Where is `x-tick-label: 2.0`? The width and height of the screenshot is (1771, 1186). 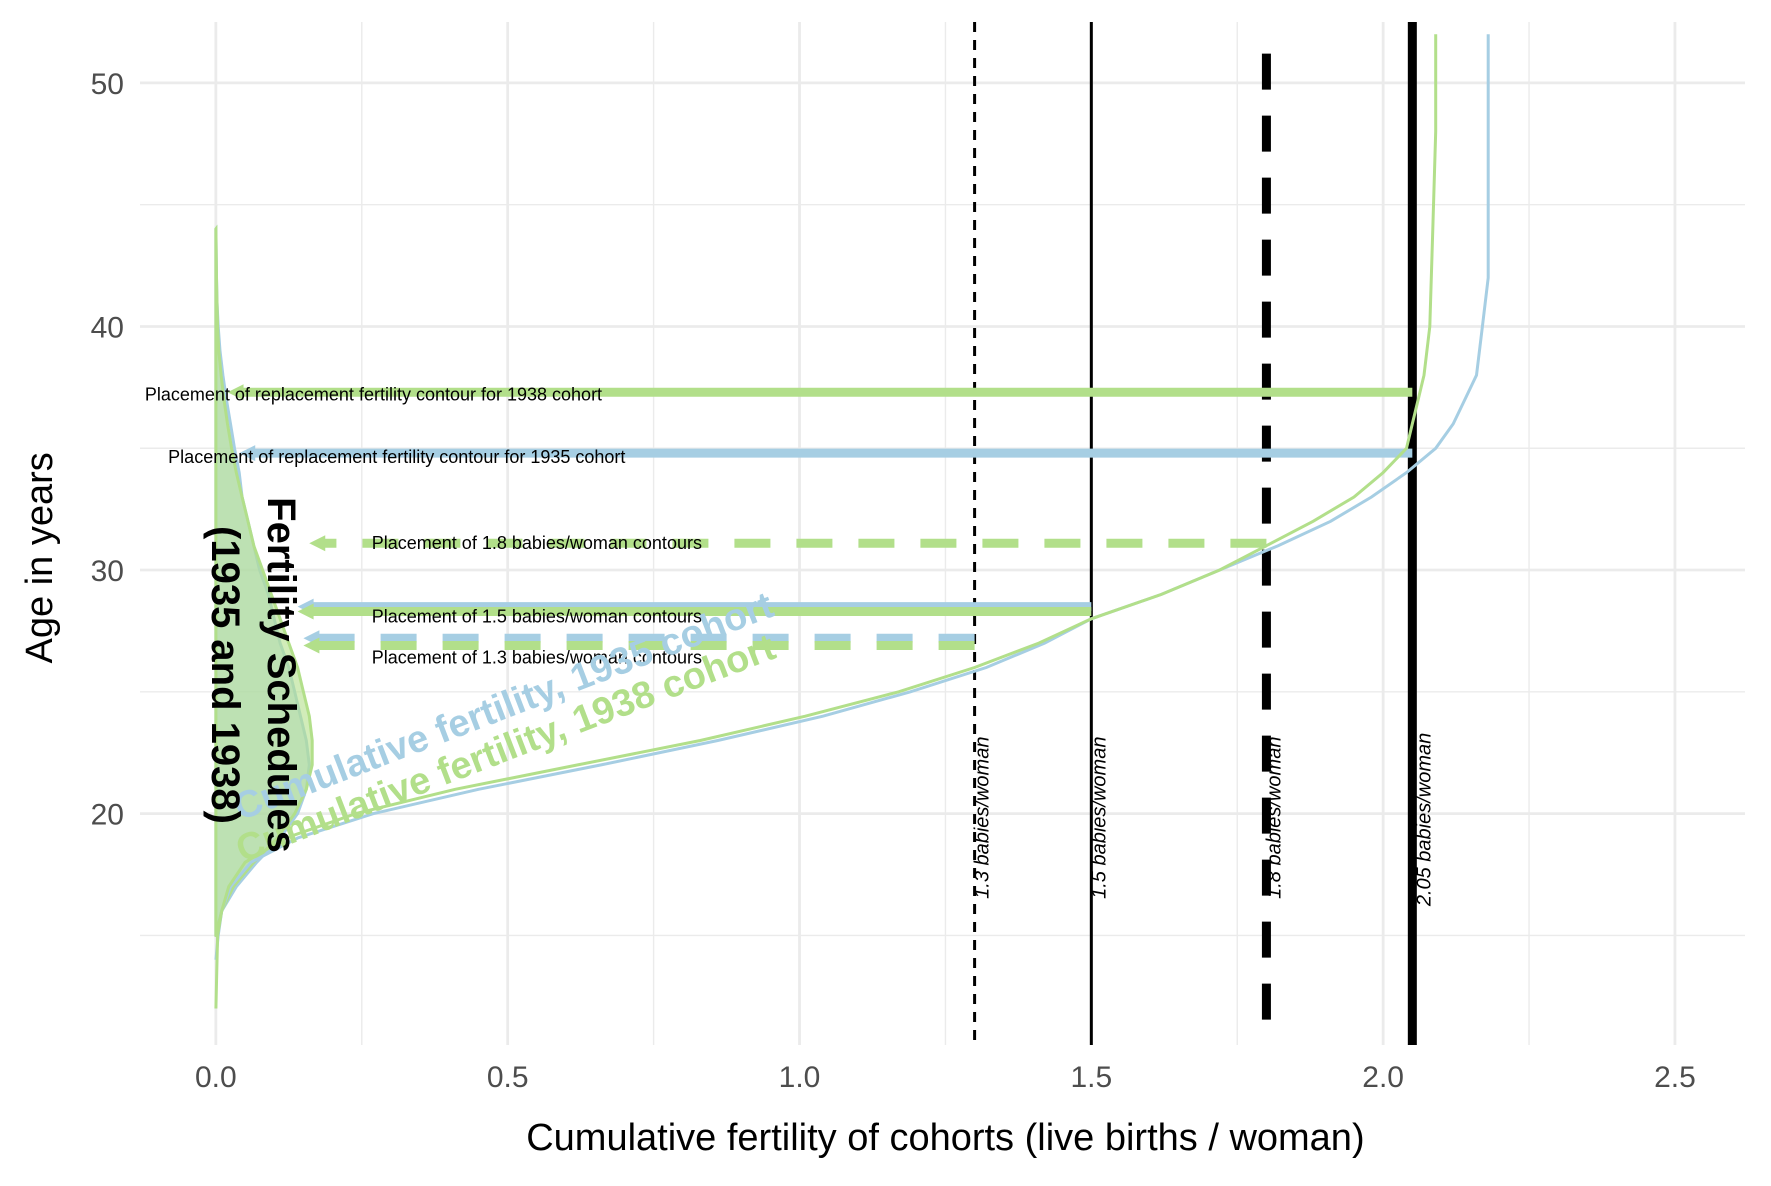 x-tick-label: 2.0 is located at coordinates (1383, 1077).